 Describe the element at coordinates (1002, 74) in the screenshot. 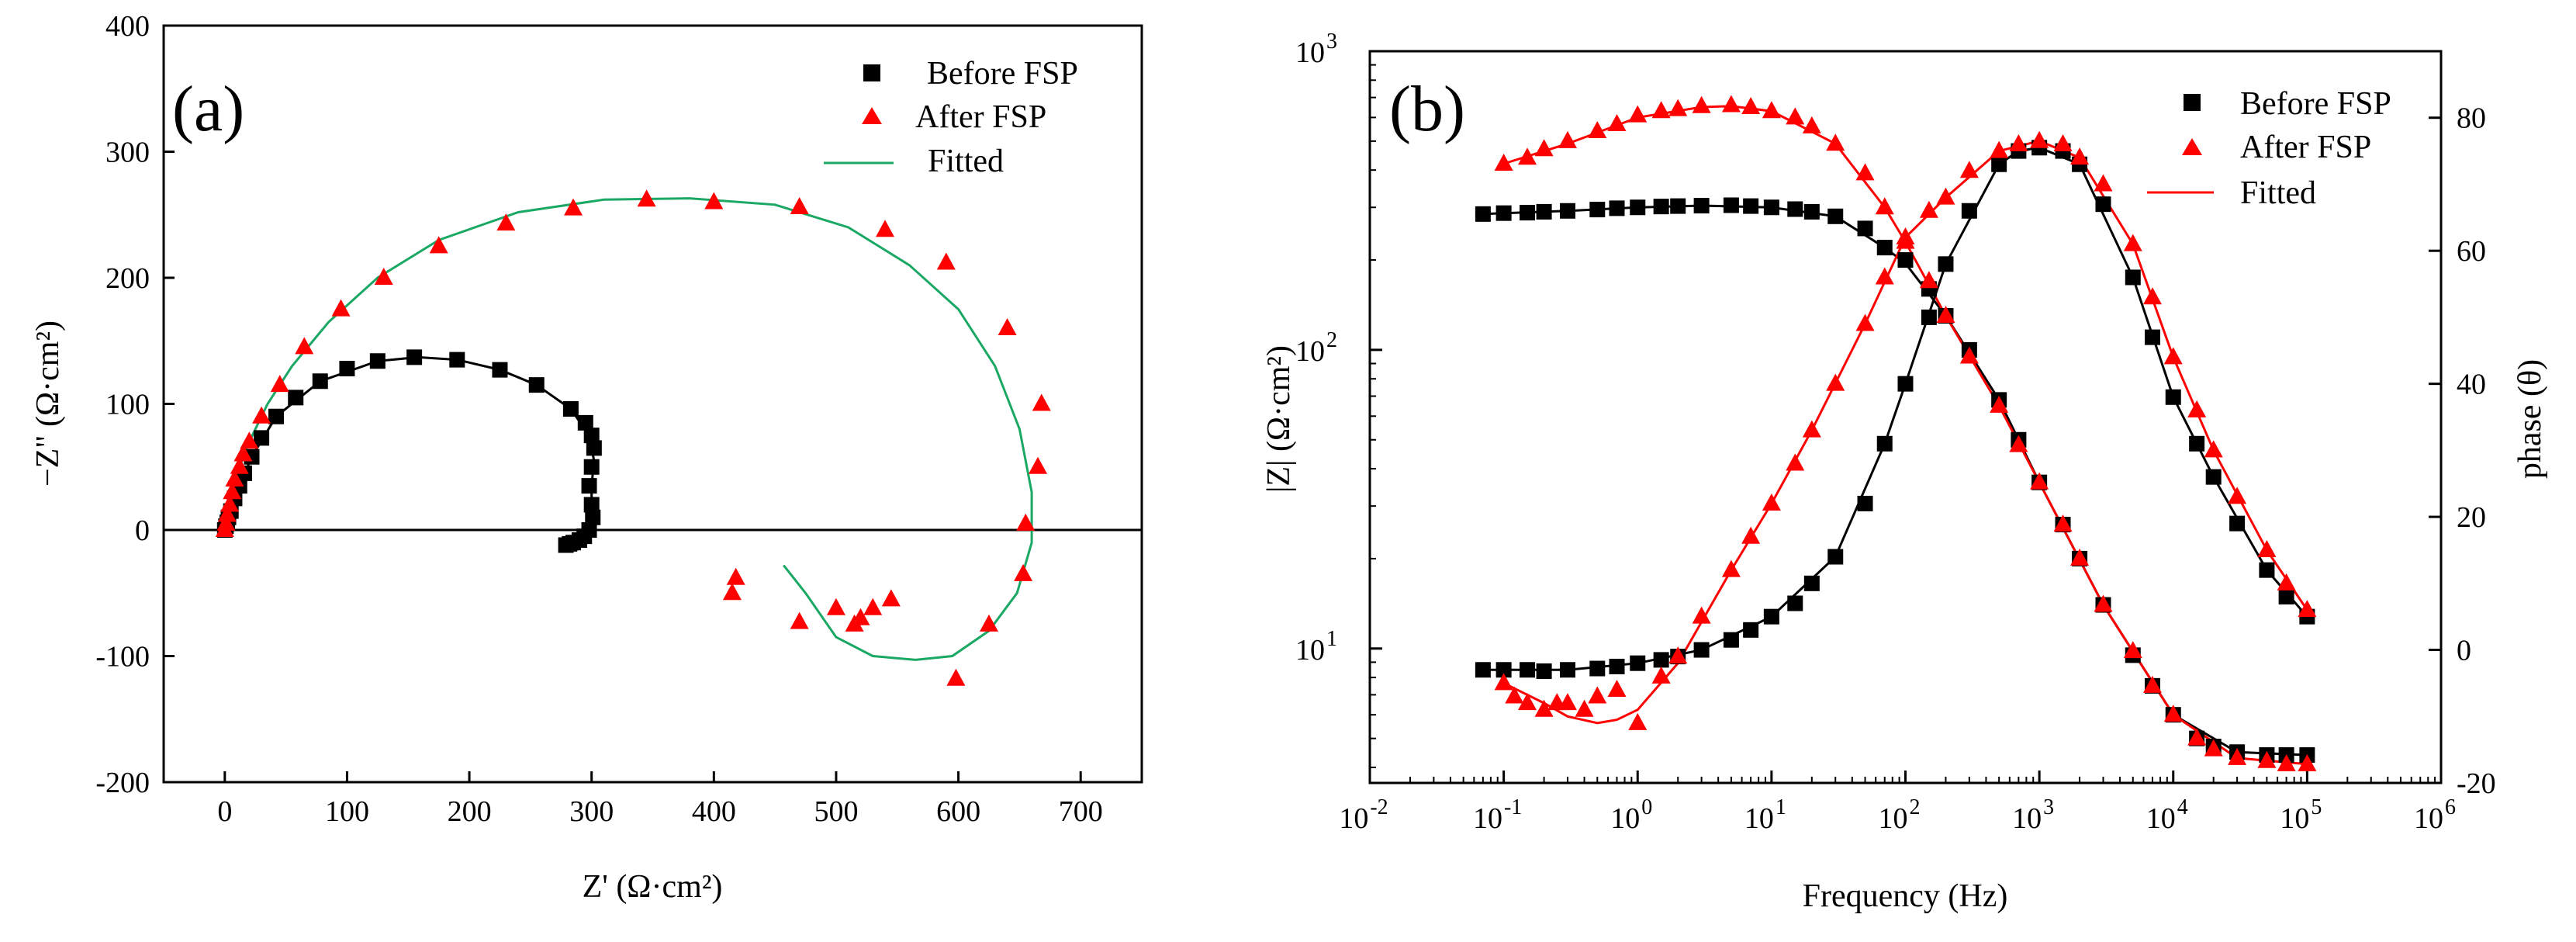

I see `panel-a-legend-label-0: Before FSP` at that location.